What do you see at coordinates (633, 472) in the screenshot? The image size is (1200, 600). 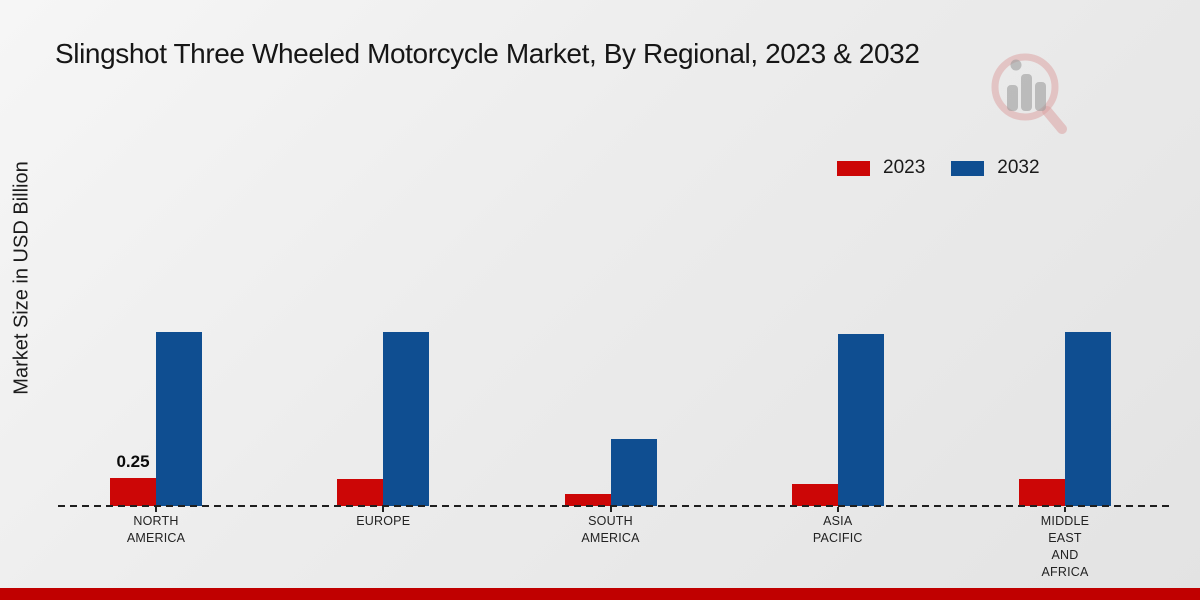 I see `bar-2032-south-america` at bounding box center [633, 472].